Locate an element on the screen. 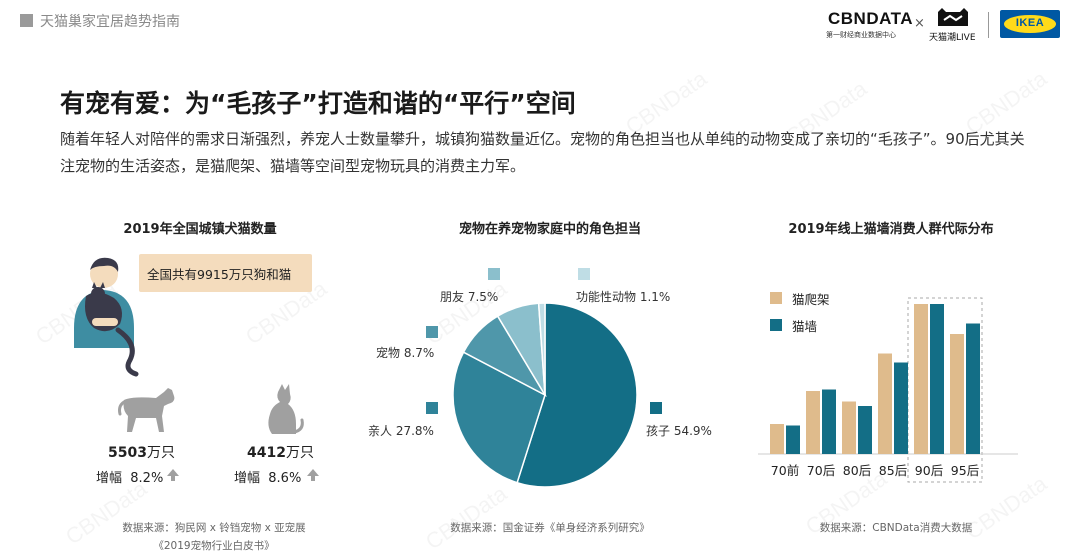  dog-count: 5503万只 is located at coordinates (141, 452).